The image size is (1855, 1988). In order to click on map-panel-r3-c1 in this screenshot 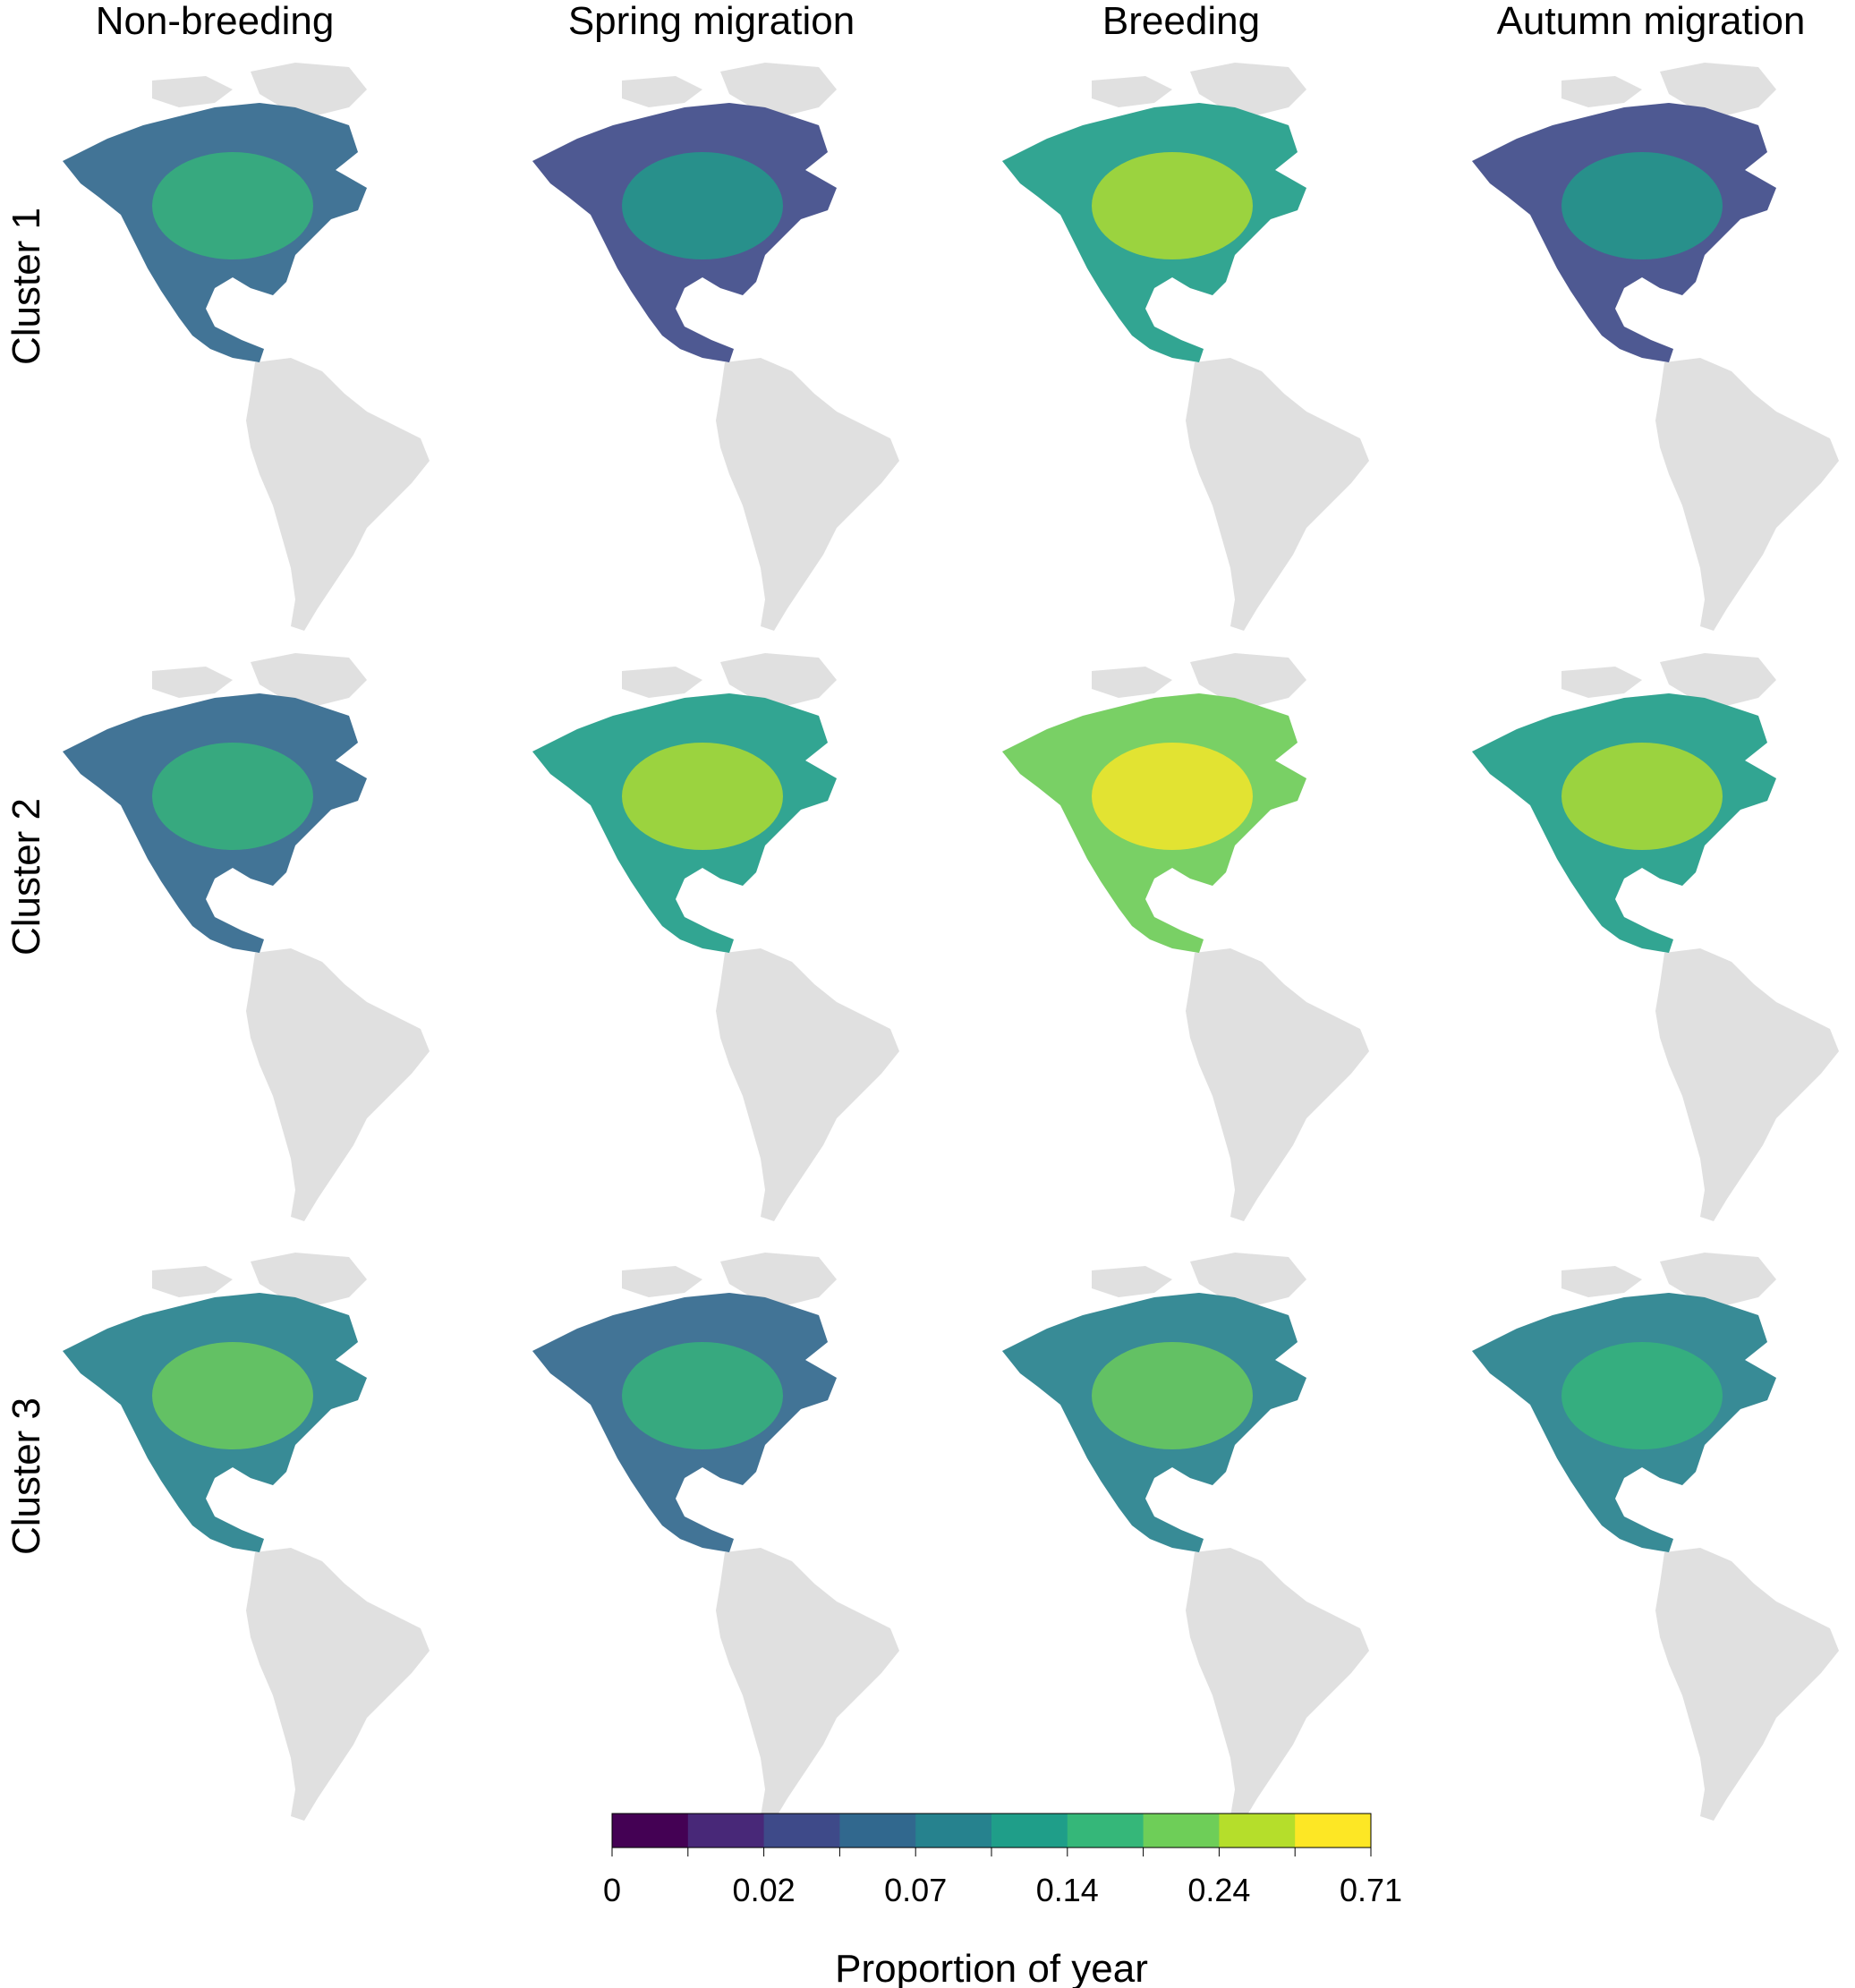, I will do `click(247, 1537)`.